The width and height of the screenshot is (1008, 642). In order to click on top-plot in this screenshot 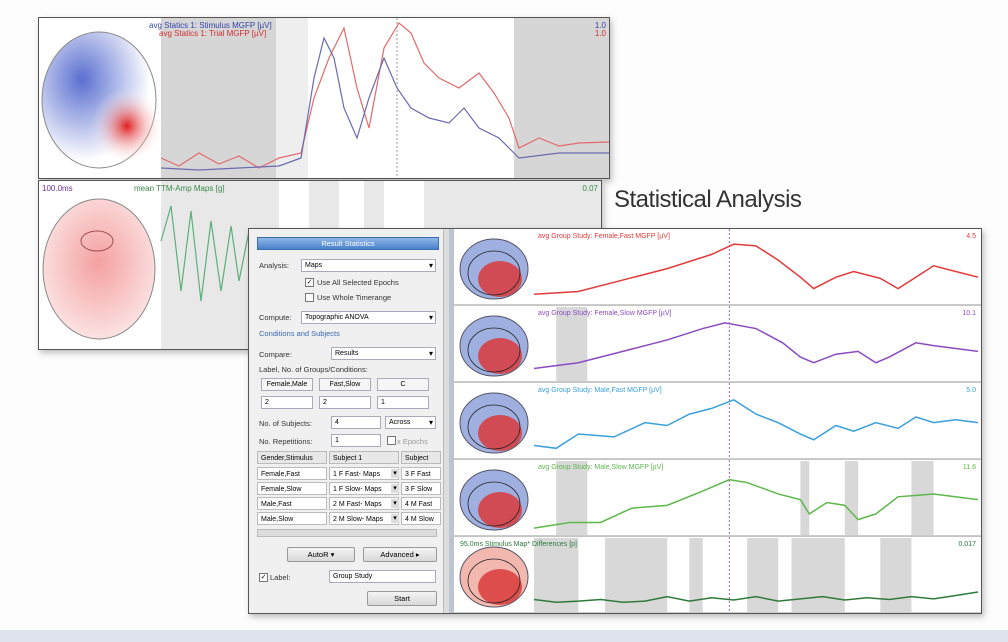, I will do `click(325, 98)`.